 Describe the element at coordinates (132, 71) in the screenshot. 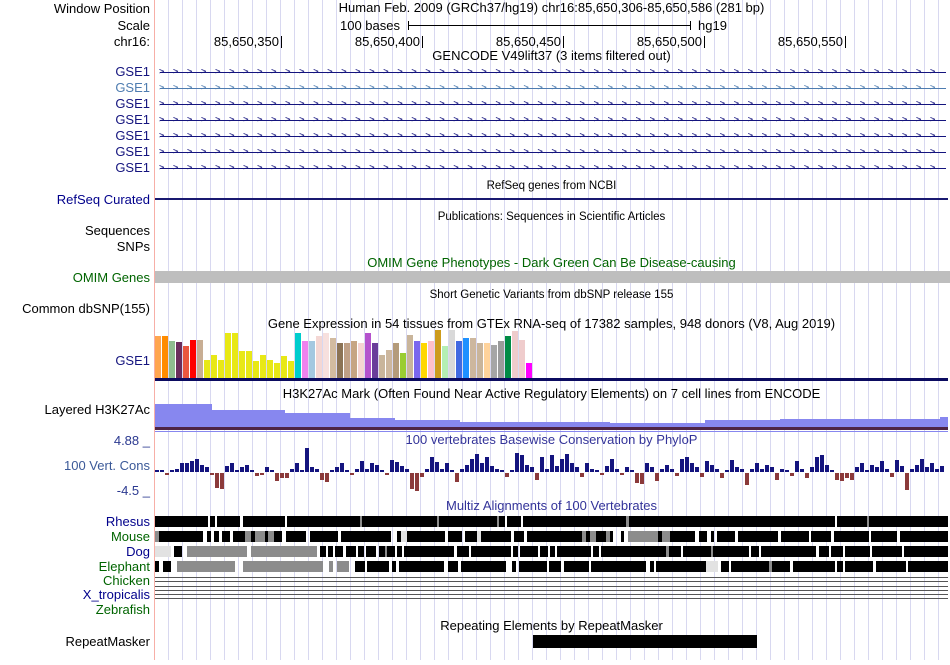

I see `gene-row-label: GSE1` at that location.